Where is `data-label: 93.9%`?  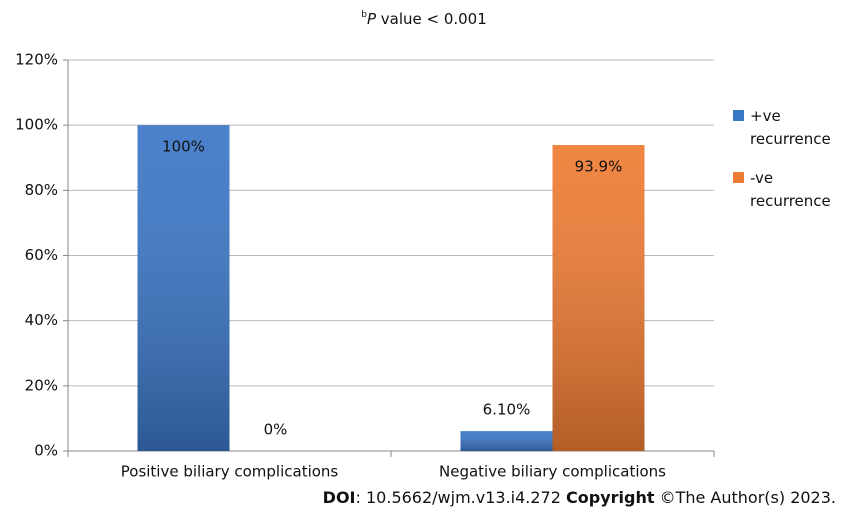 data-label: 93.9% is located at coordinates (599, 167).